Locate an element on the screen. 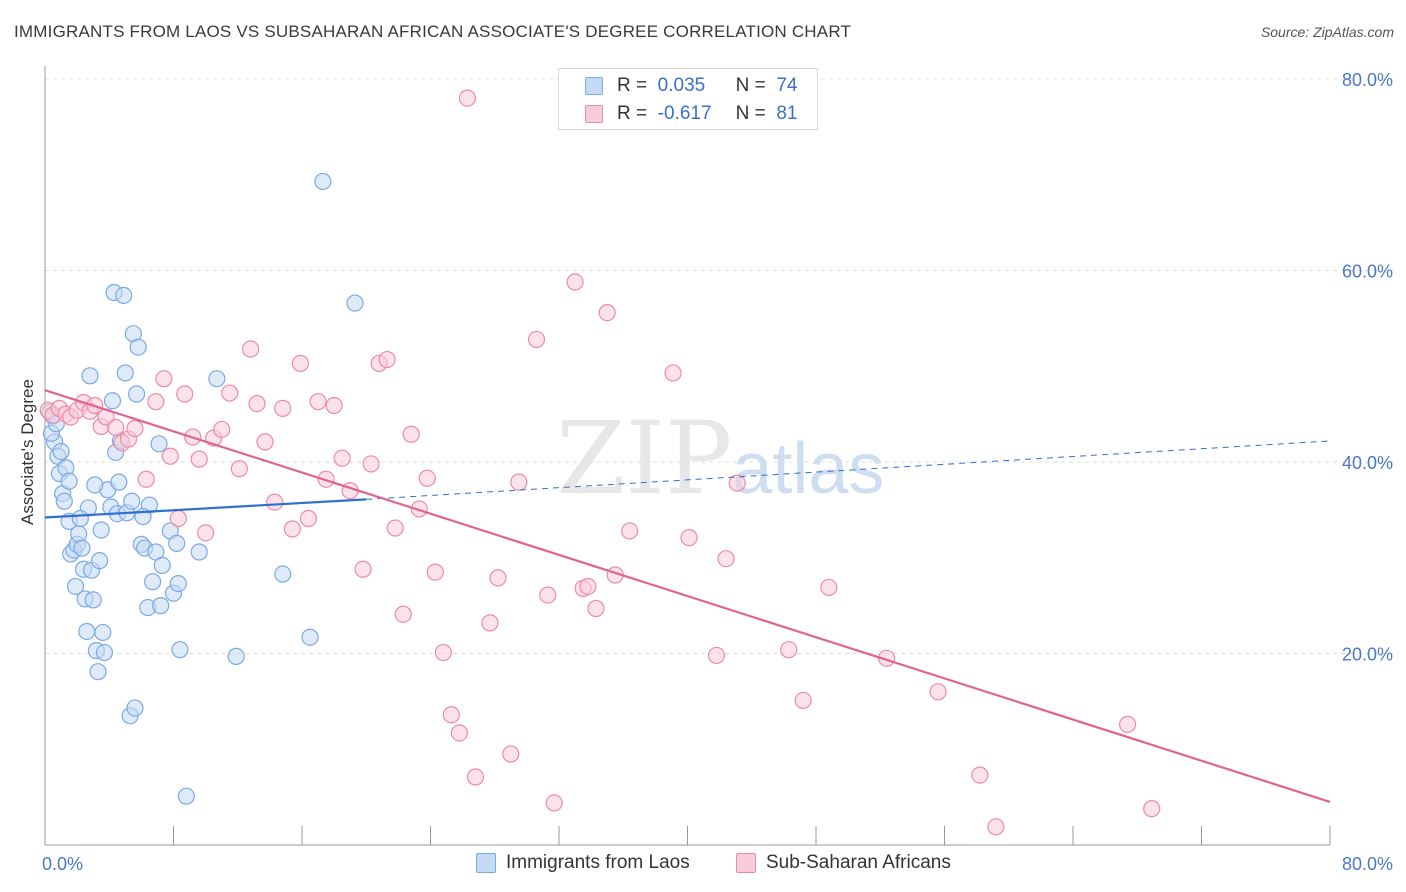  legend-r-value: 0.035 is located at coordinates (681, 85).